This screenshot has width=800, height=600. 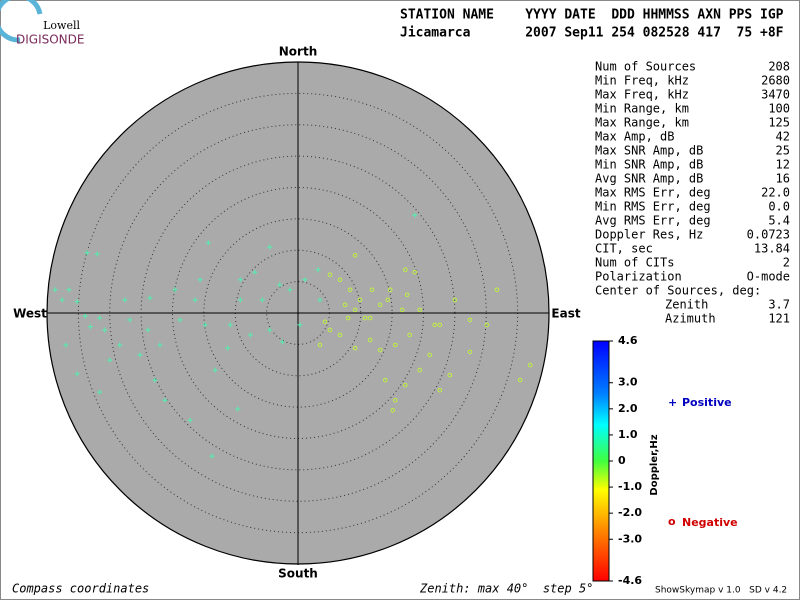 What do you see at coordinates (783, 137) in the screenshot?
I see `stat-value: 42` at bounding box center [783, 137].